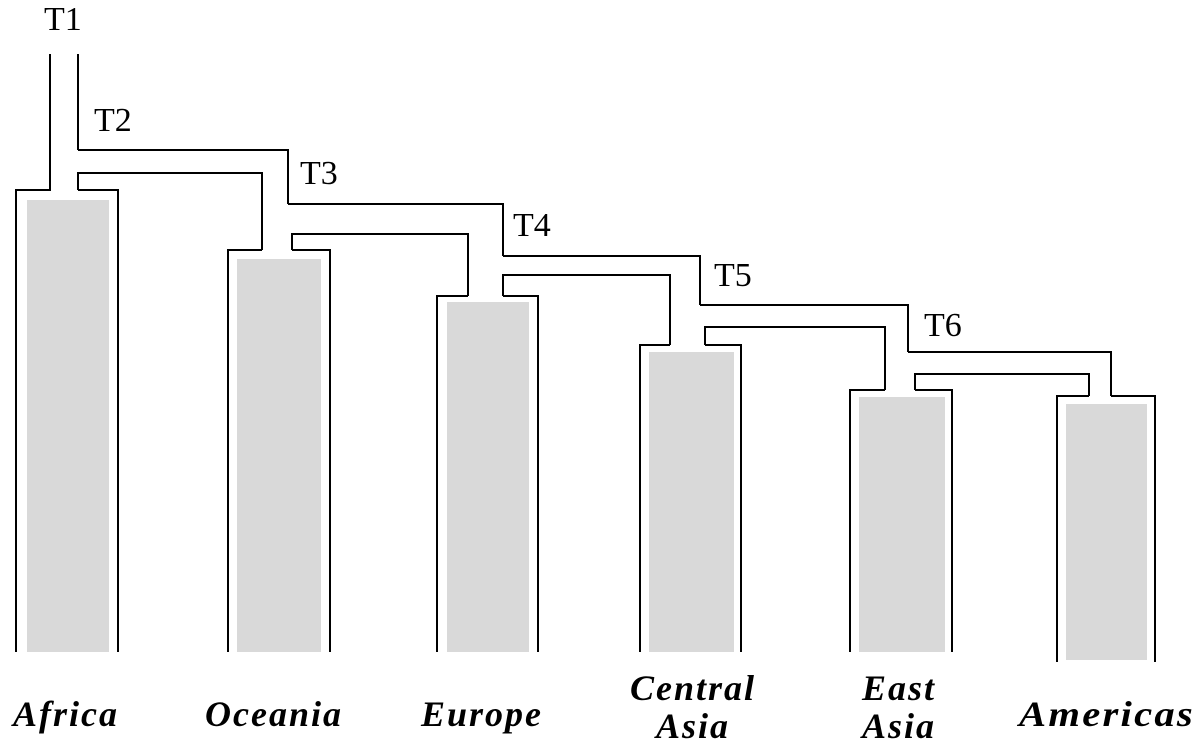  Describe the element at coordinates (693, 688) in the screenshot. I see `population-label-central-asia-line1: Central` at that location.